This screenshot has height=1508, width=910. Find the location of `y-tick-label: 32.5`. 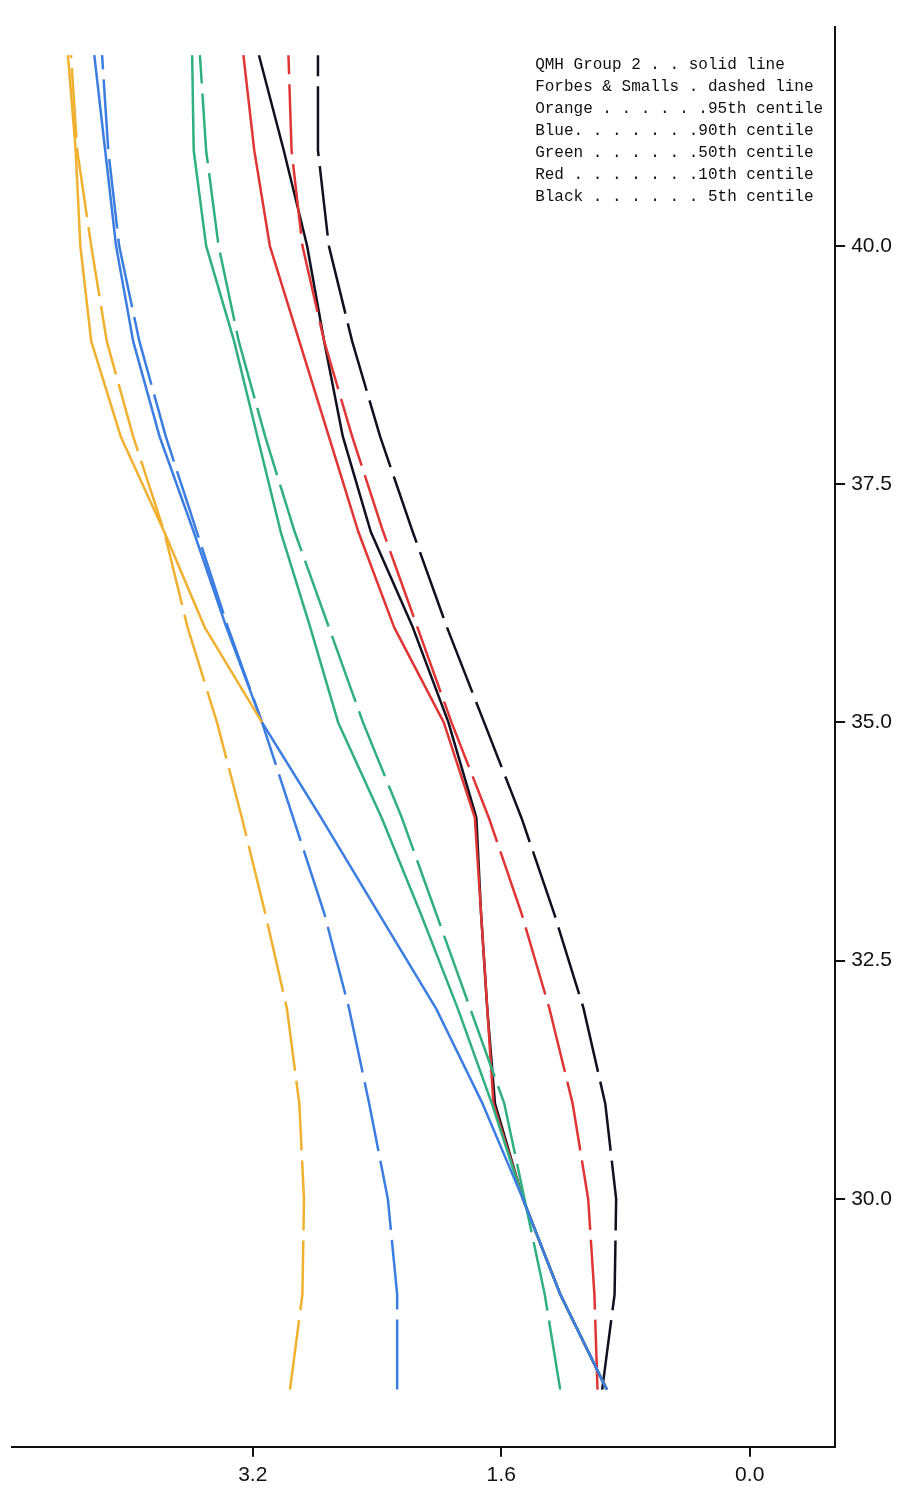

y-tick-label: 32.5 is located at coordinates (871, 959).